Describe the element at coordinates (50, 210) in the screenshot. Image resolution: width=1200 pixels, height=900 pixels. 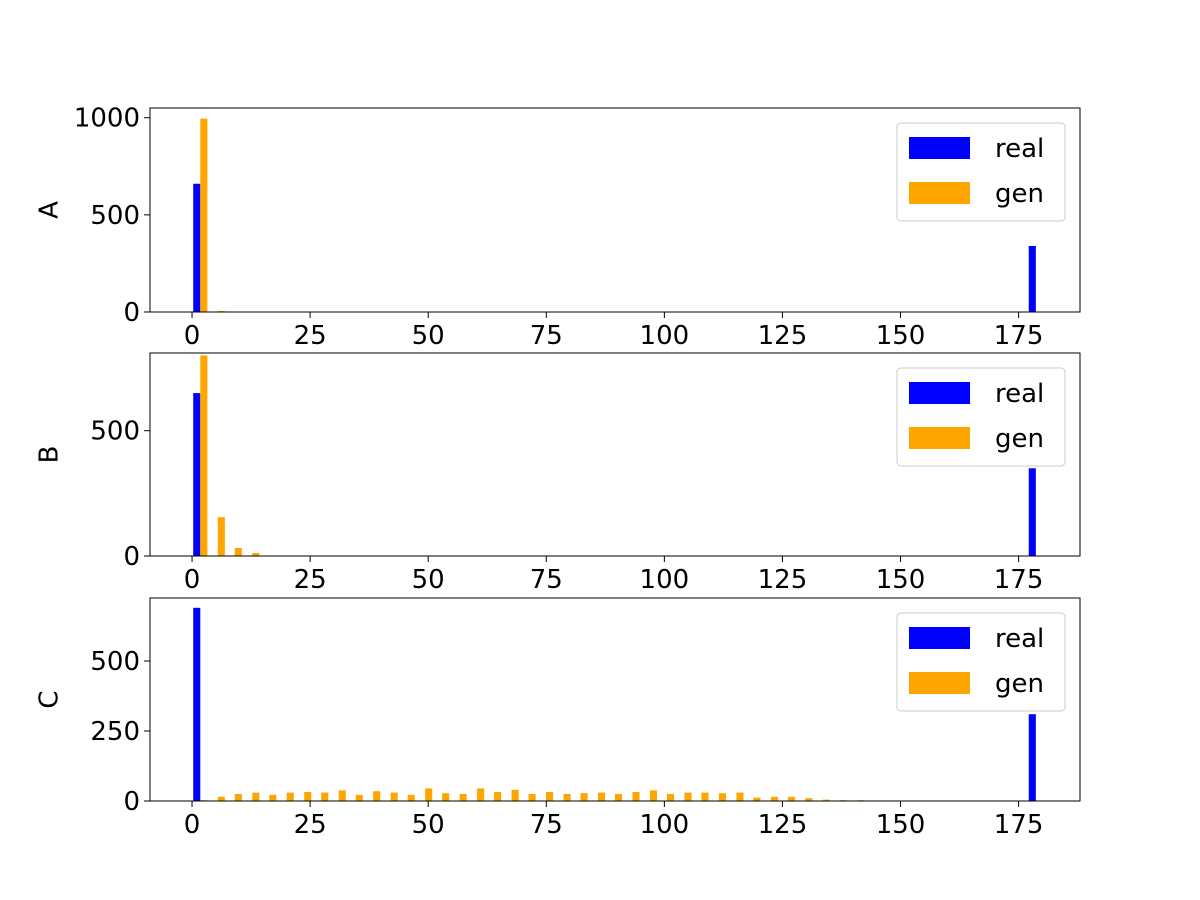
I see `y-axis-label: A` at that location.